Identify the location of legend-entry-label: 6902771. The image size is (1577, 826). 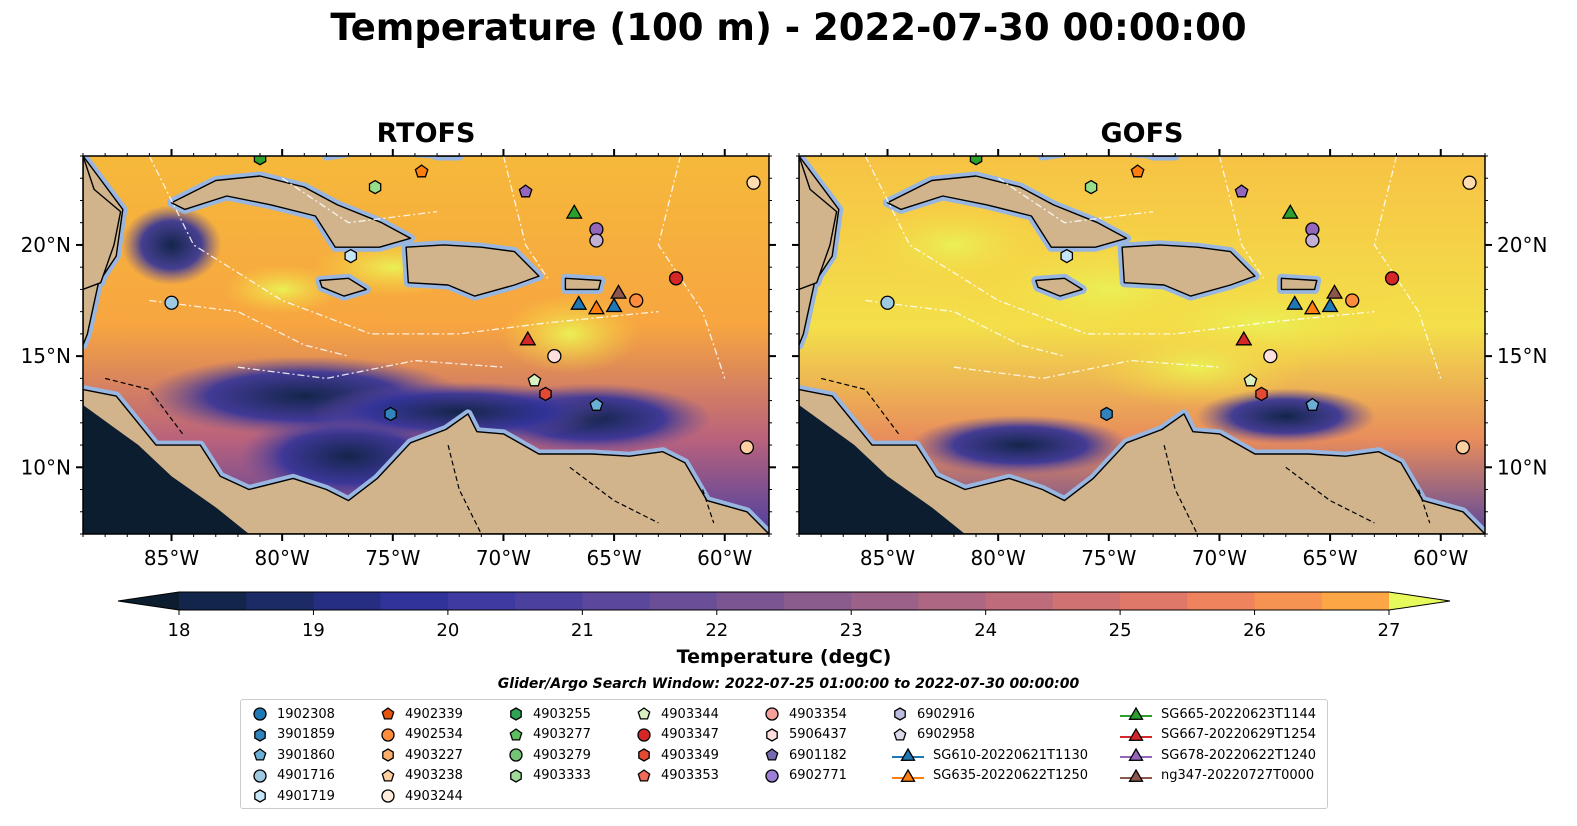
(818, 775).